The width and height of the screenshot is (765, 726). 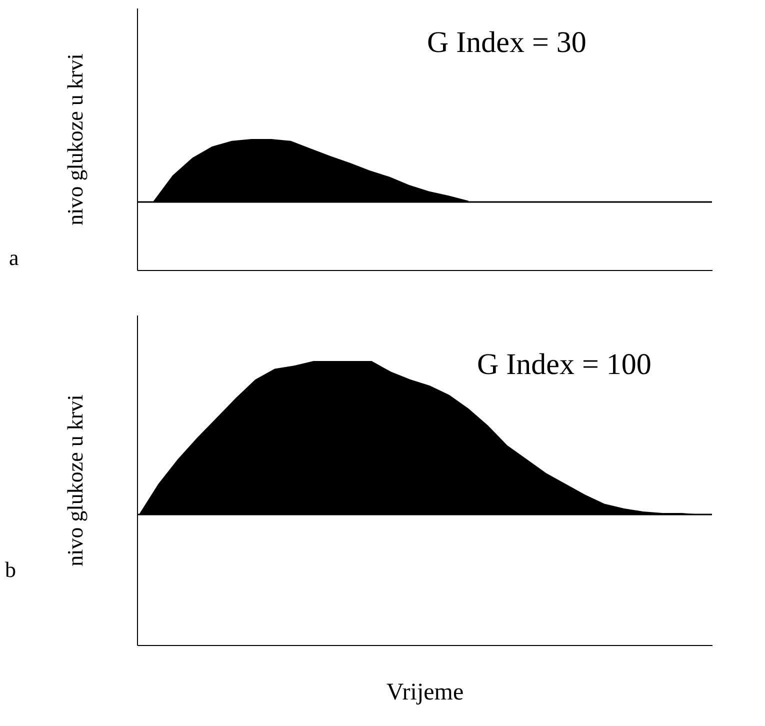 I want to click on text: G Index = 30, so click(x=506, y=42).